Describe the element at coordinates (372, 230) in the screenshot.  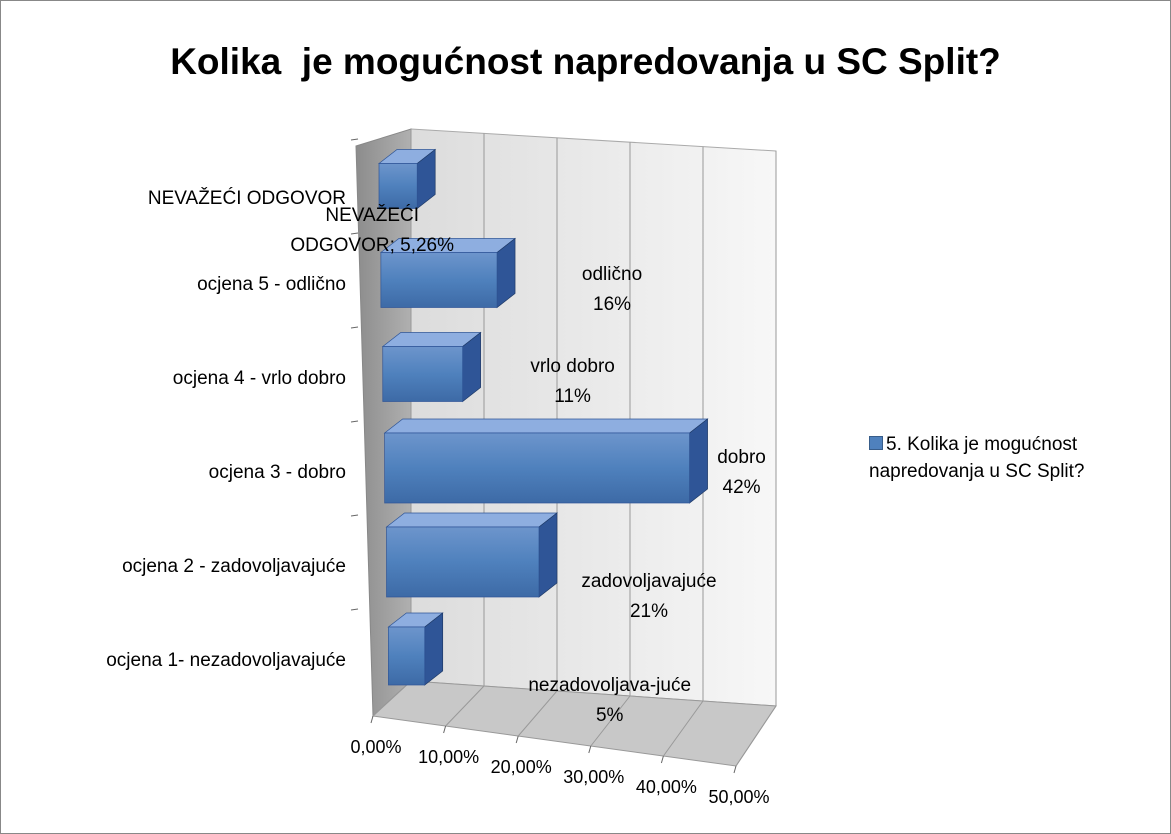
I see `data-label: NEVAŽEĆI ODGOVOR; 5,26%` at that location.